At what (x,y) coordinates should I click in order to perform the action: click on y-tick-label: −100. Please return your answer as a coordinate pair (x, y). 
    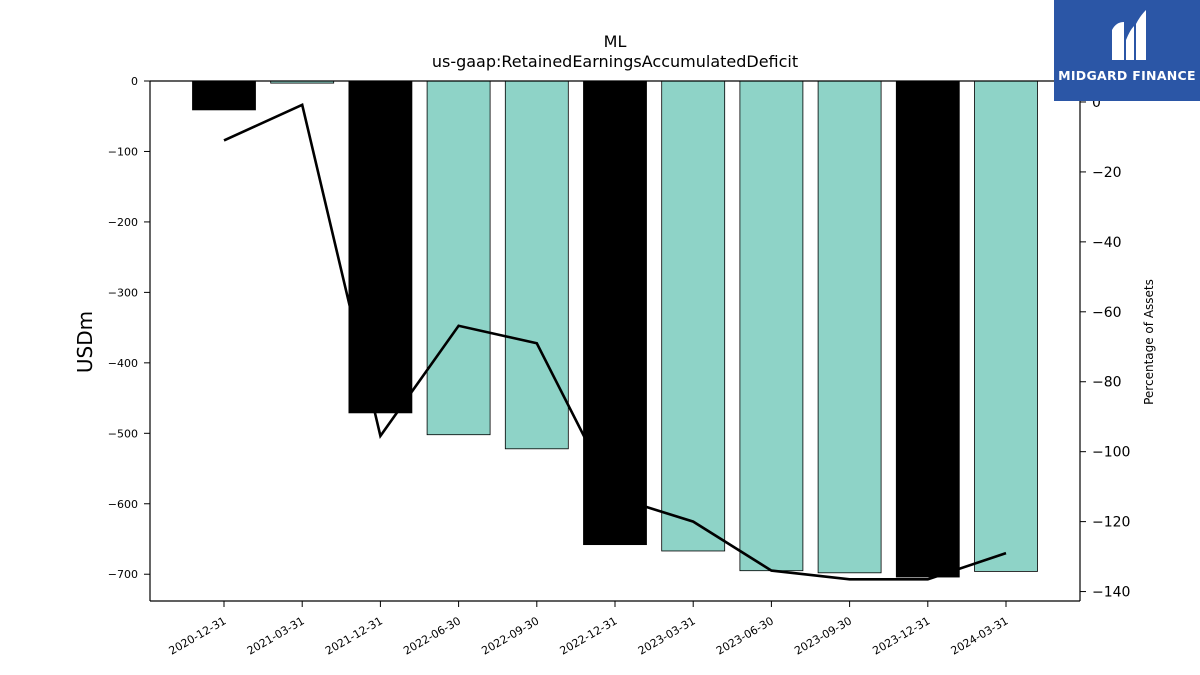
    Looking at the image, I should click on (123, 151).